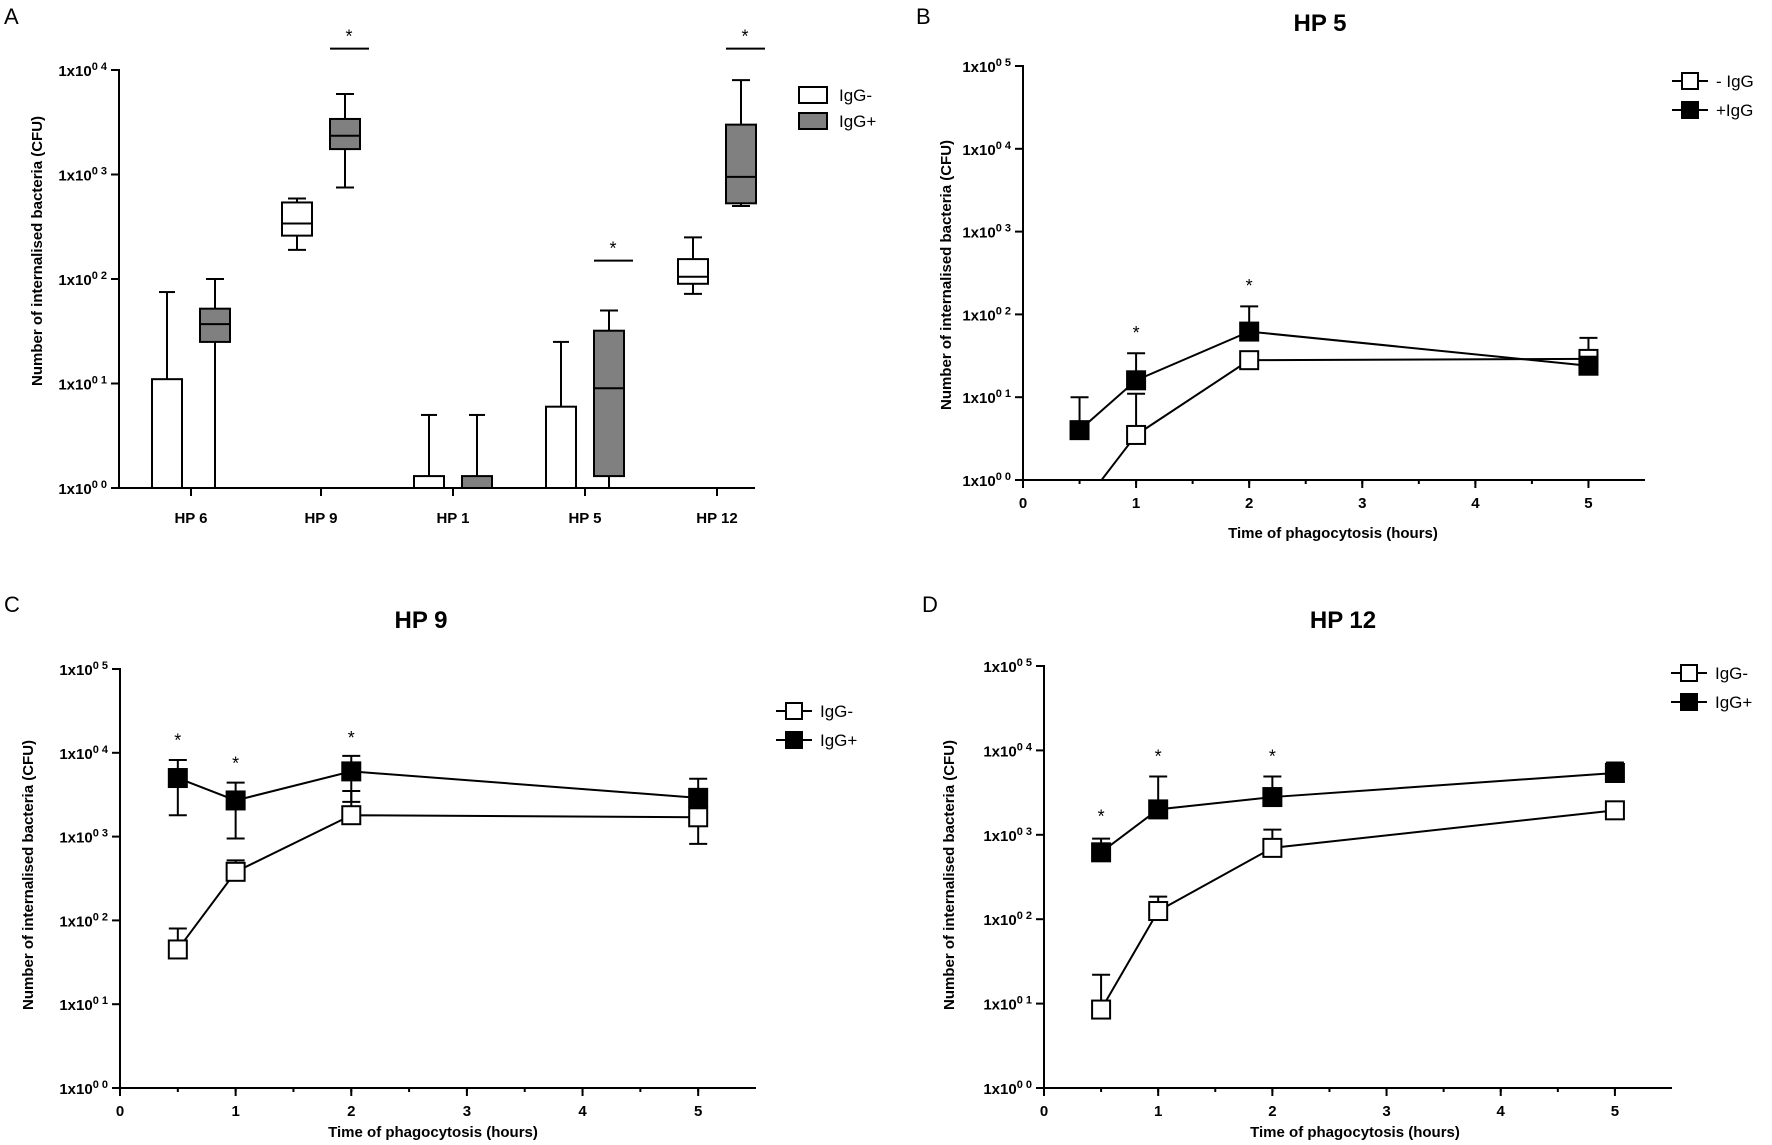 The height and width of the screenshot is (1145, 1772). I want to click on chart-title: HP 12, so click(1343, 620).